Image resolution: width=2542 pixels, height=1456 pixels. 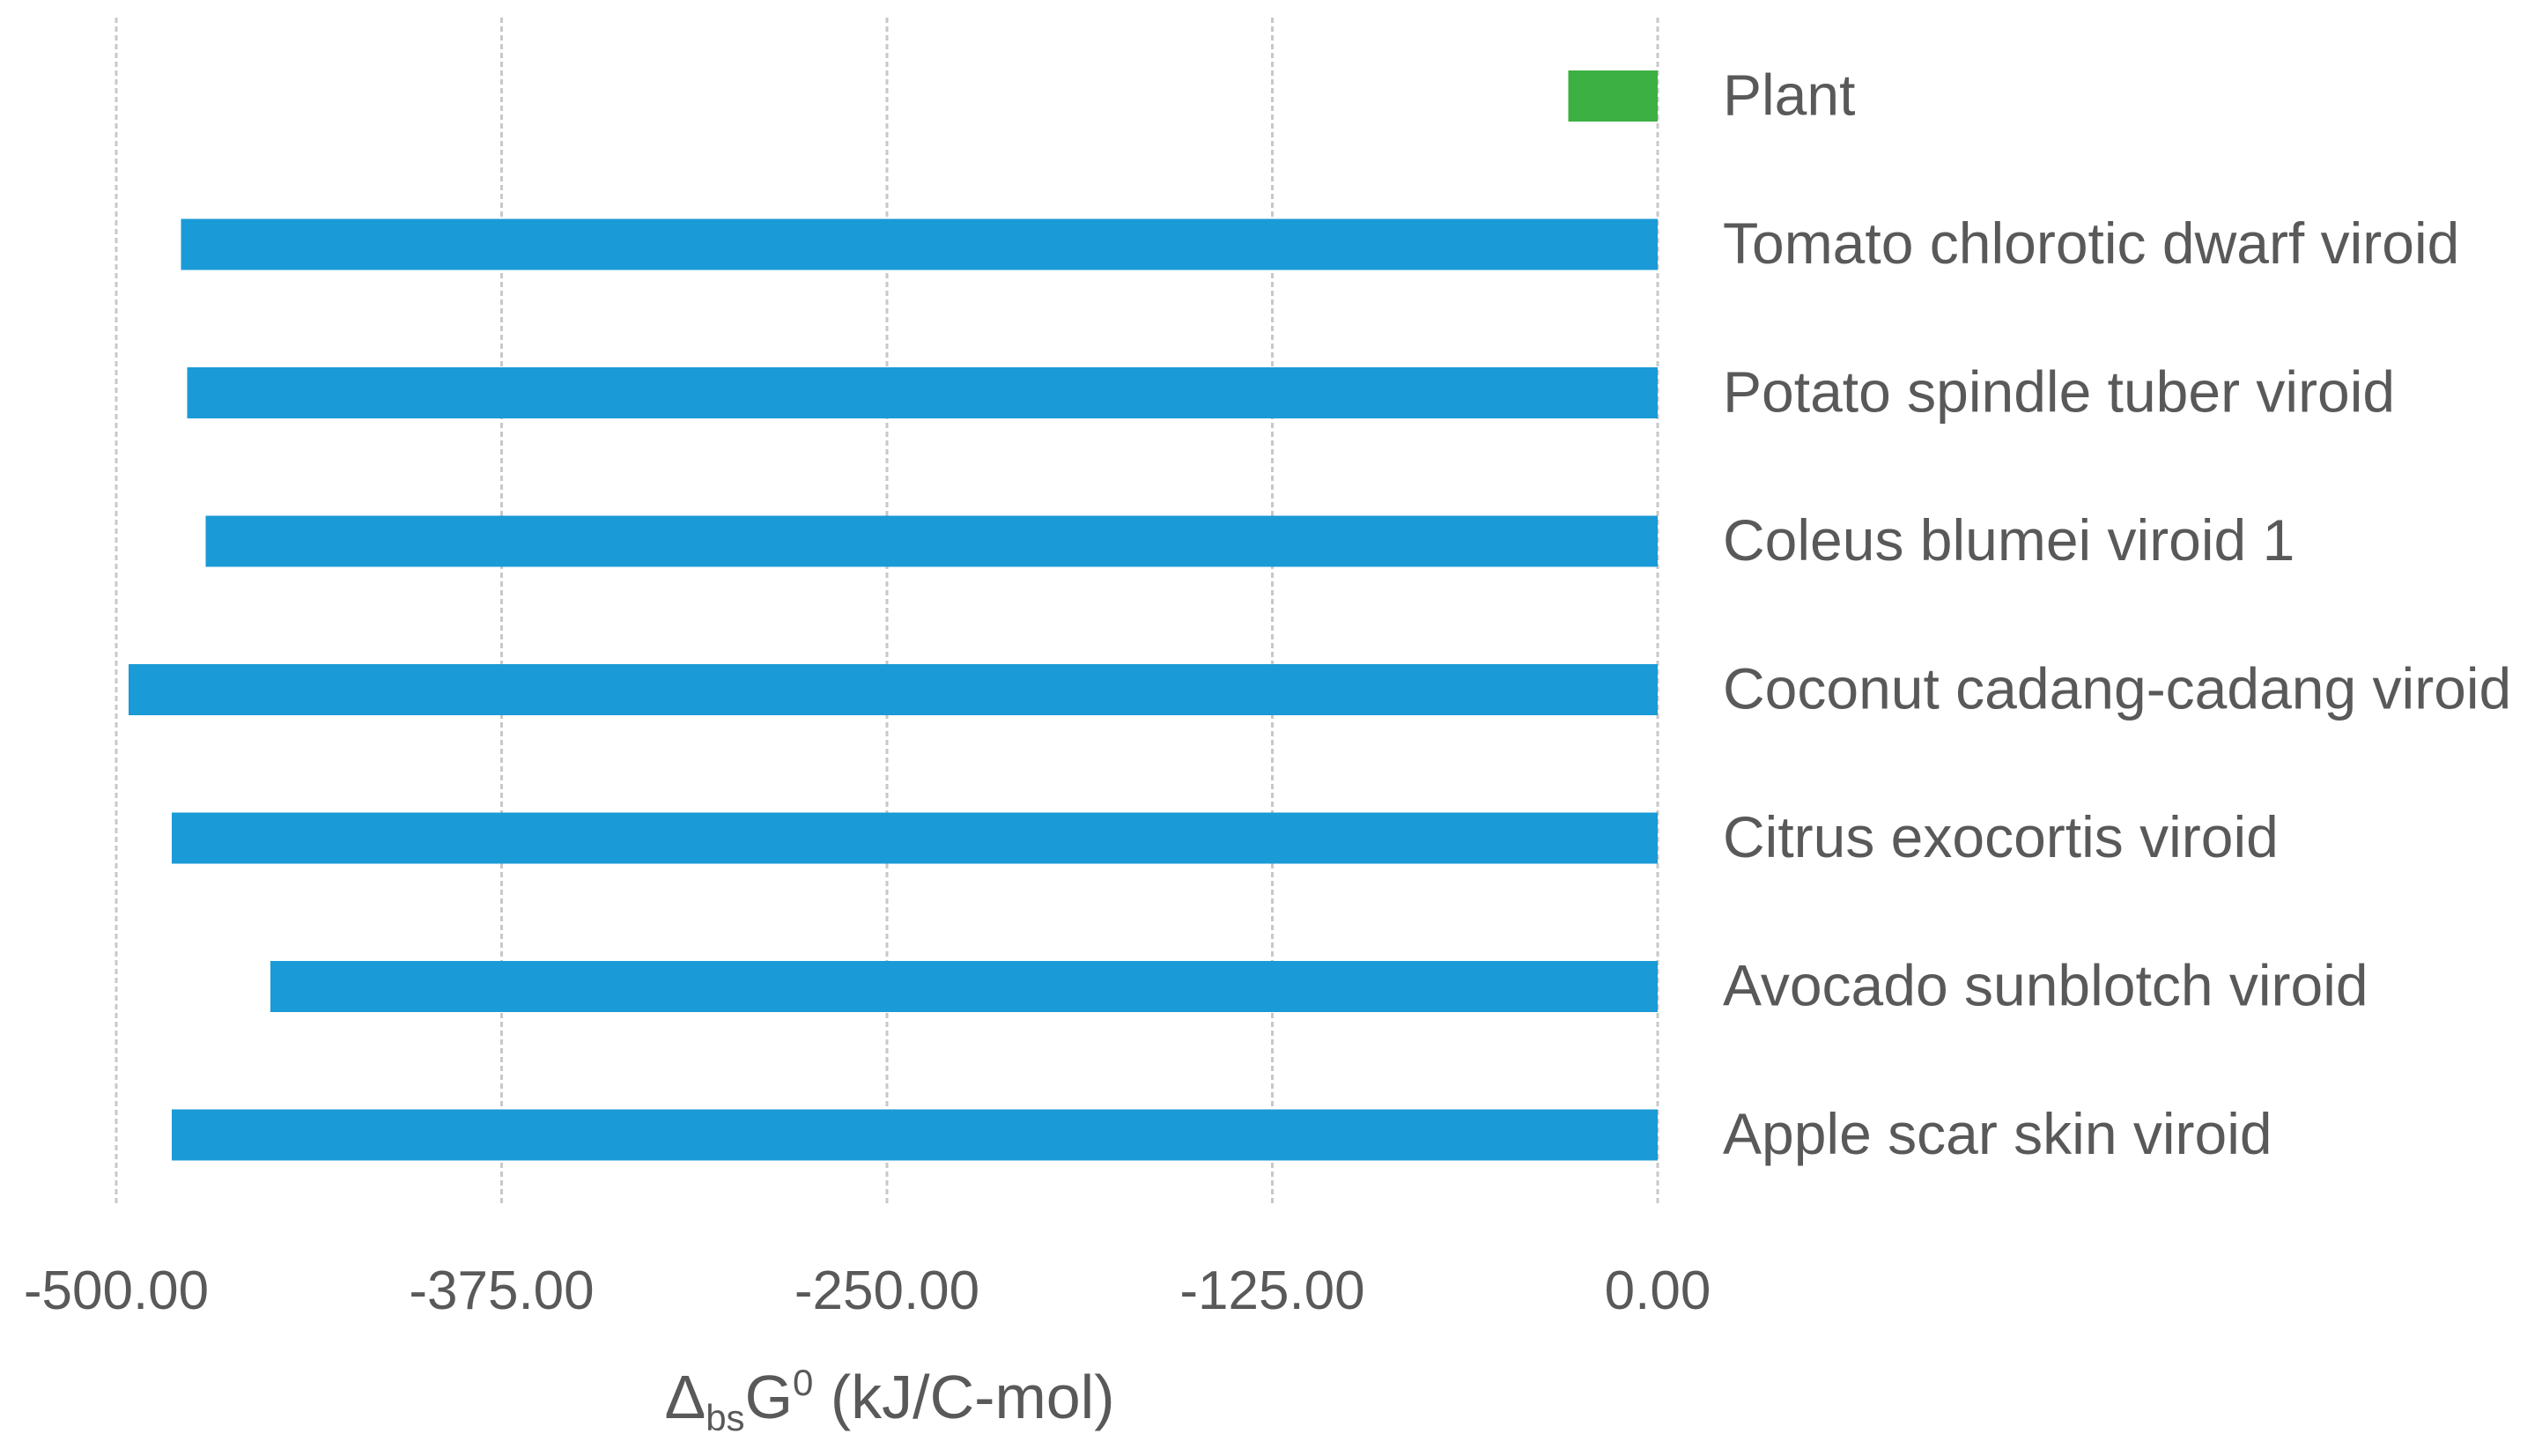 What do you see at coordinates (725, 1417) in the screenshot?
I see `x-axis-title-subscript: bs` at bounding box center [725, 1417].